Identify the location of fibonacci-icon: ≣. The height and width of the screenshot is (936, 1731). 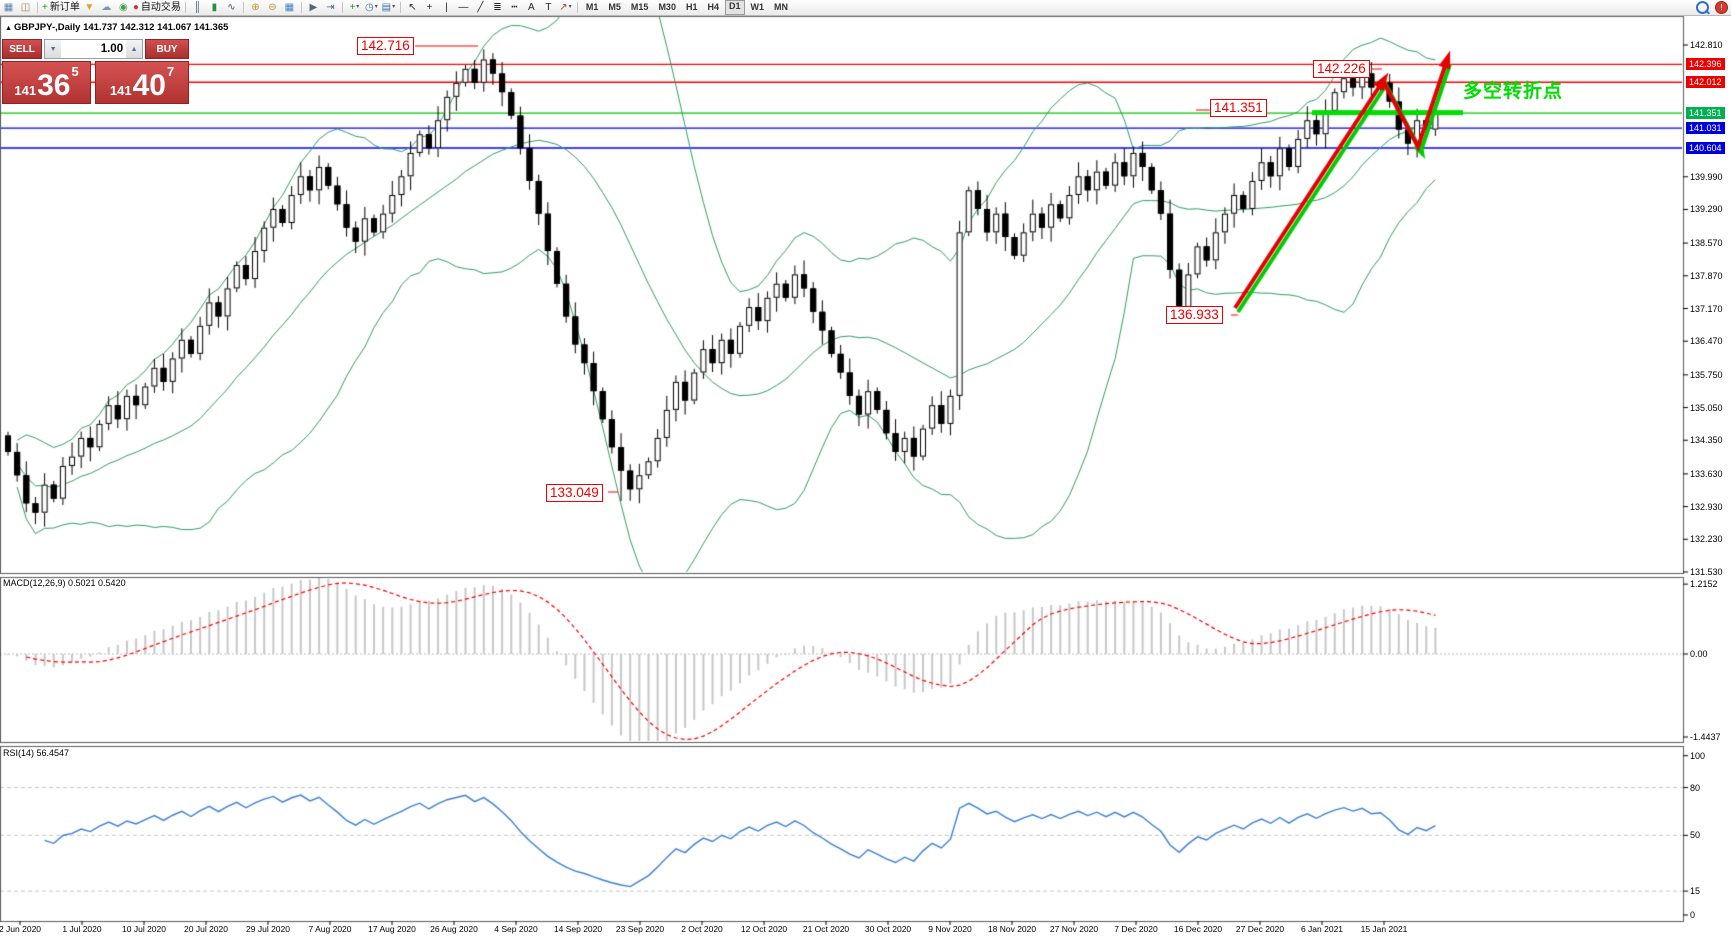
(497, 7).